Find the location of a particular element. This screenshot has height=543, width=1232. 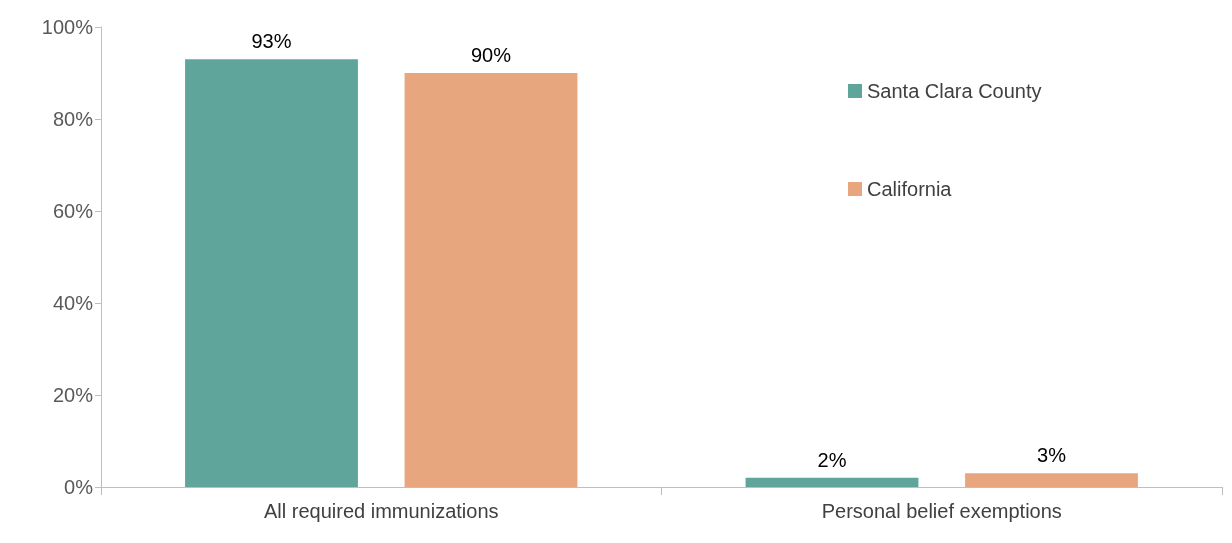

y-tick-label: 0% is located at coordinates (79, 487).